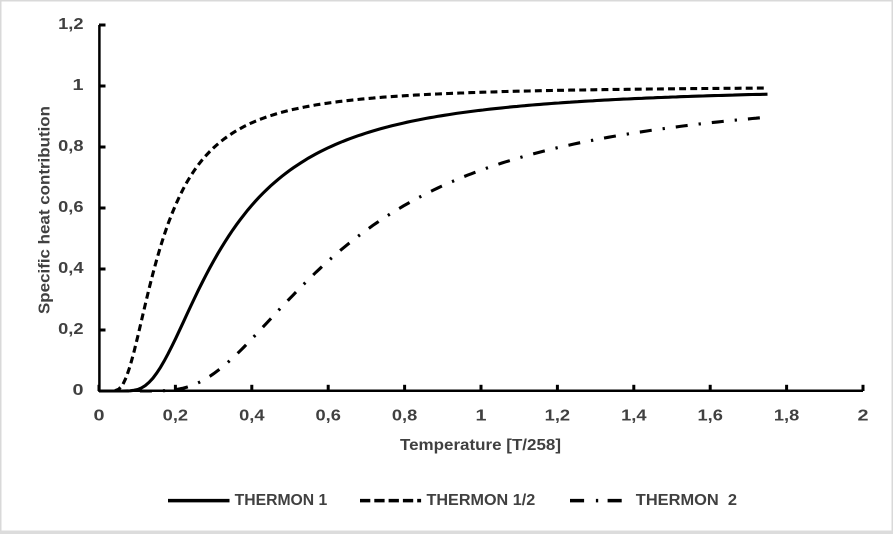 This screenshot has height=539, width=893. I want to click on svg-text: 1,4, so click(634, 415).